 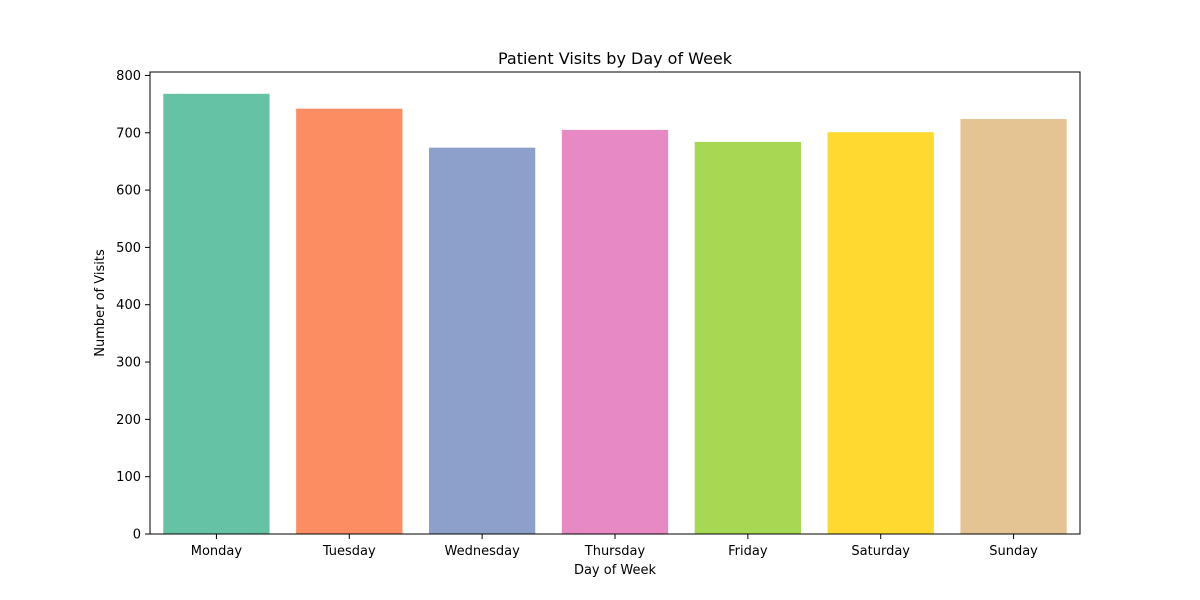 I want to click on bar-thursday, so click(x=615, y=331).